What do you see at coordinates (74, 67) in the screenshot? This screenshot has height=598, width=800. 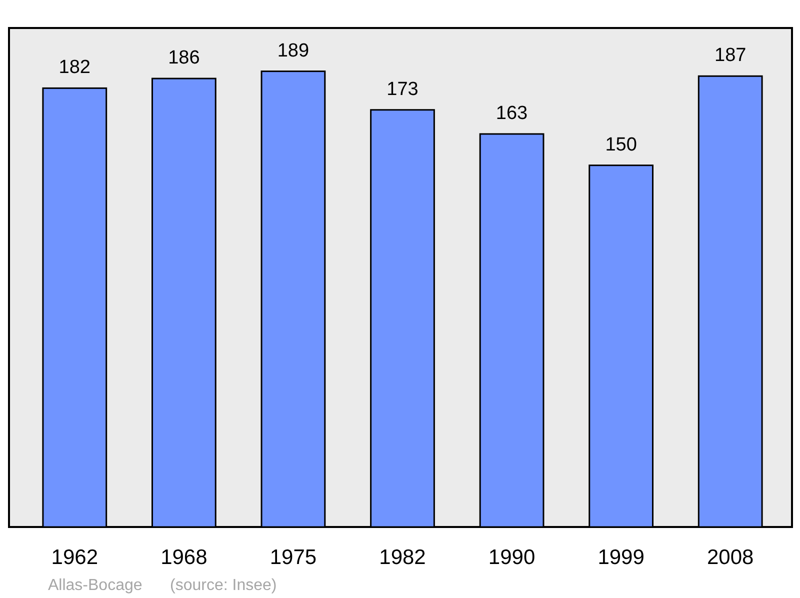 I see `data-label: 182` at bounding box center [74, 67].